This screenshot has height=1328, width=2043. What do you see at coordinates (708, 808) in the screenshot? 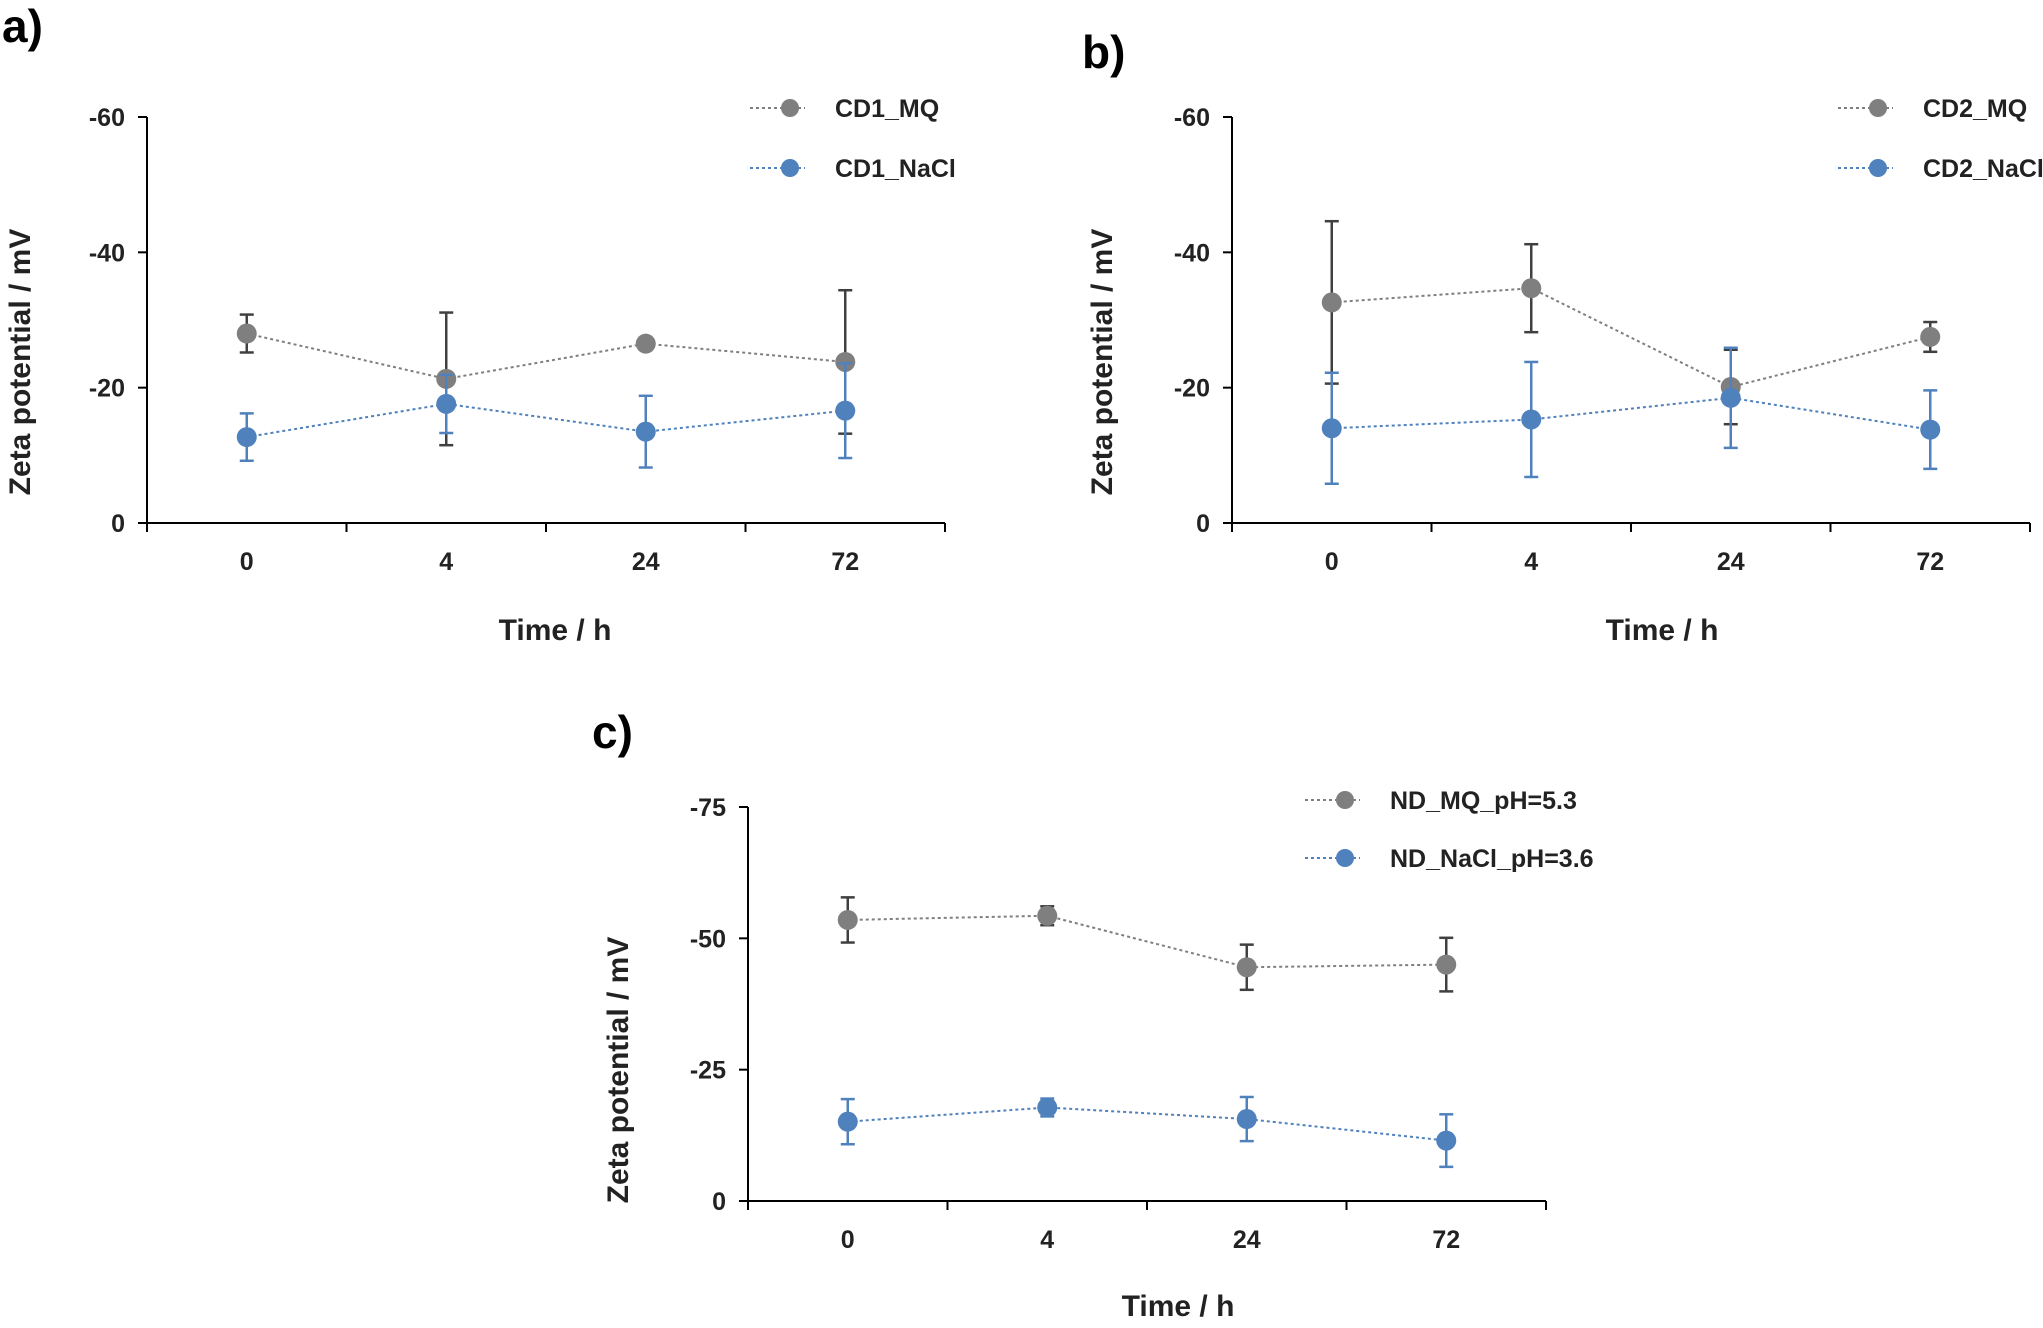
I see `y-tick-label: -75` at bounding box center [708, 808].